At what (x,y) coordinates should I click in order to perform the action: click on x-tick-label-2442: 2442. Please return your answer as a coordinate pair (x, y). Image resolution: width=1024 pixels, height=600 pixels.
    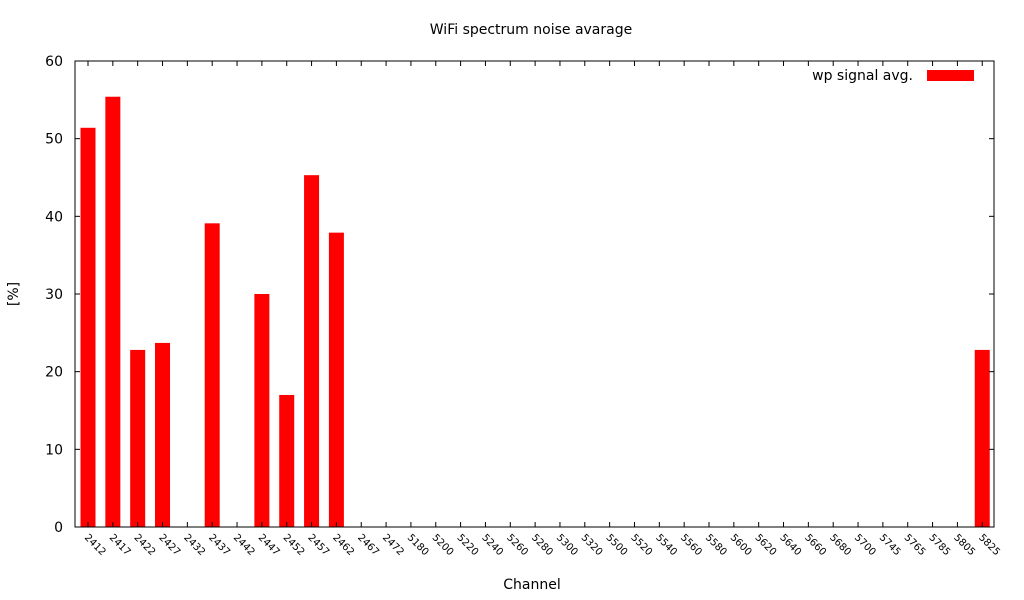
    Looking at the image, I should click on (244, 545).